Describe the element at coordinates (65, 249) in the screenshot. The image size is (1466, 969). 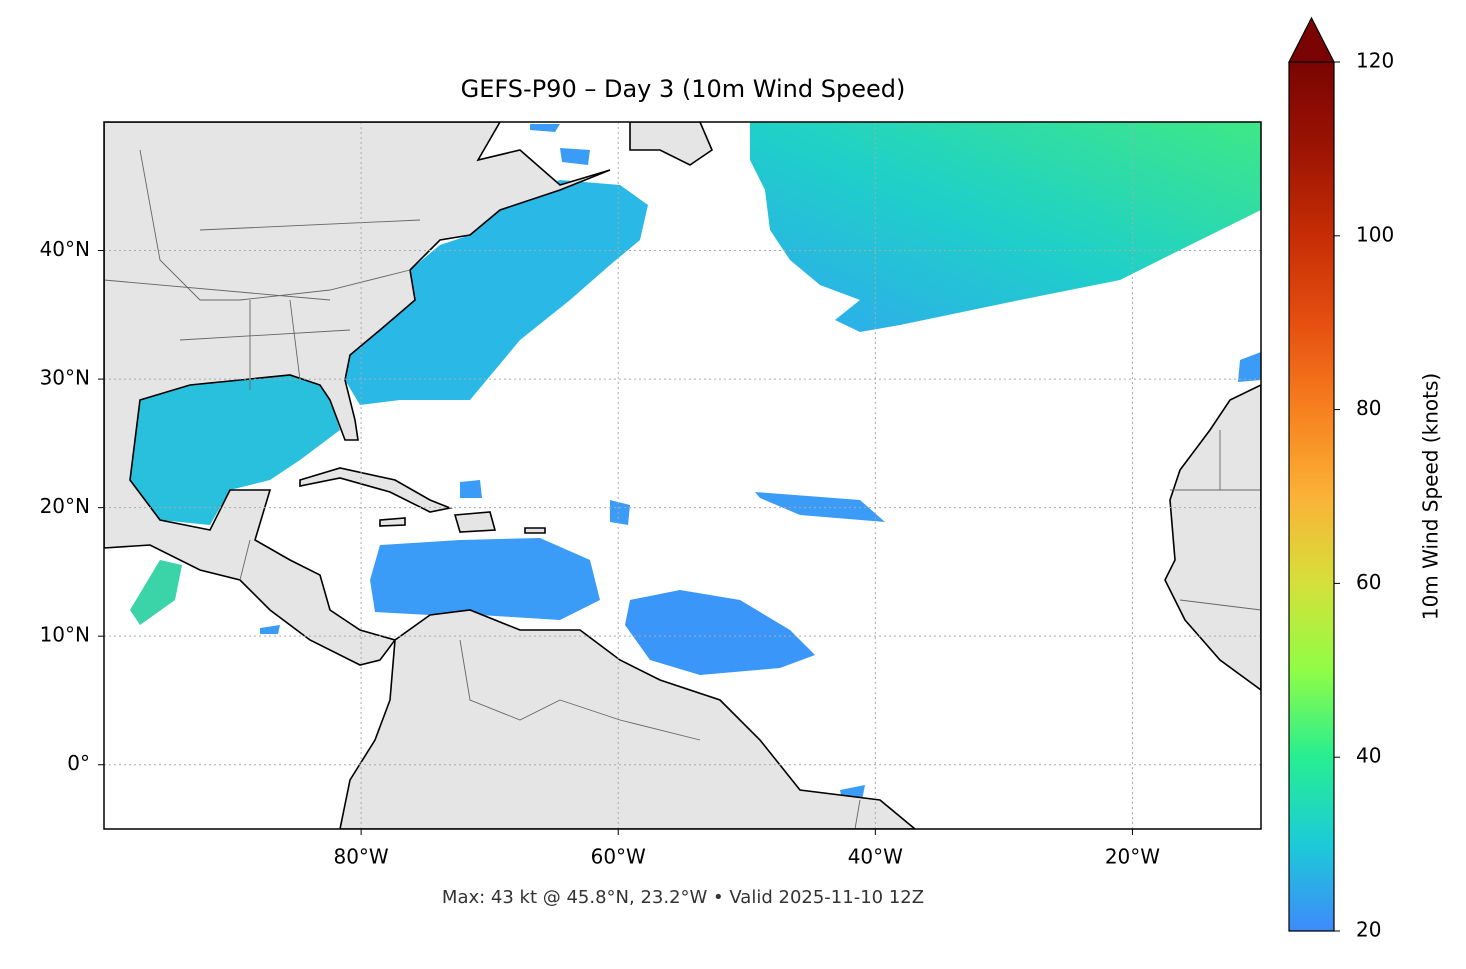
I see `y-tick-label: 40°N` at that location.